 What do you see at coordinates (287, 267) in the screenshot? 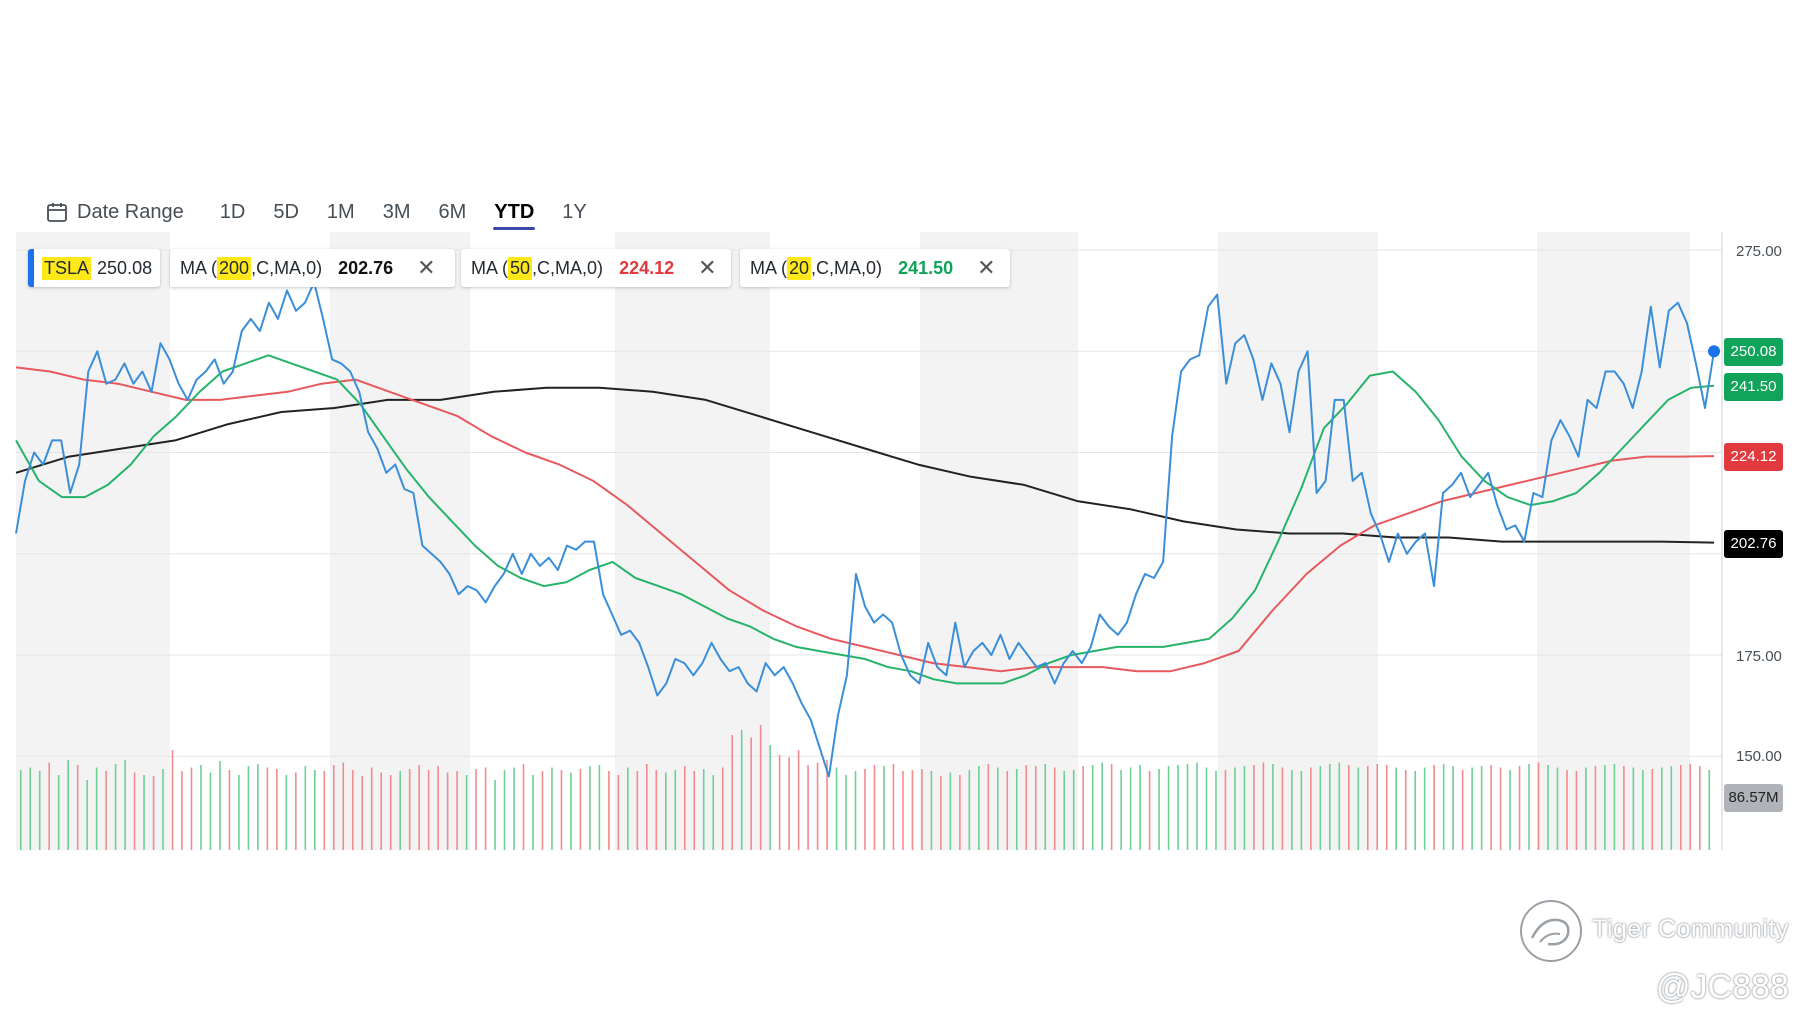
I see `legend-ma200-suffix: ,C,MA,0)` at bounding box center [287, 267].